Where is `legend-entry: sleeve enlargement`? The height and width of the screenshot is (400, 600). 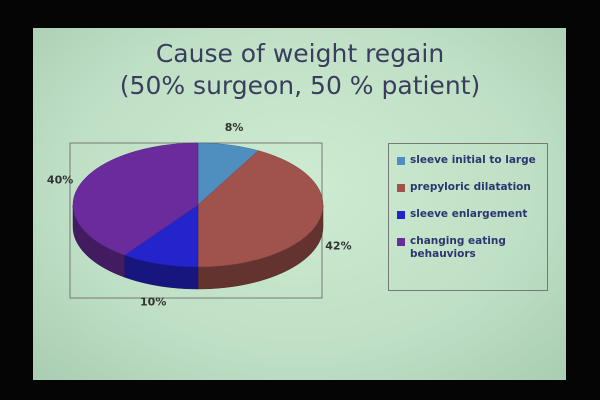
legend-entry: sleeve enlargement is located at coordinates (469, 214).